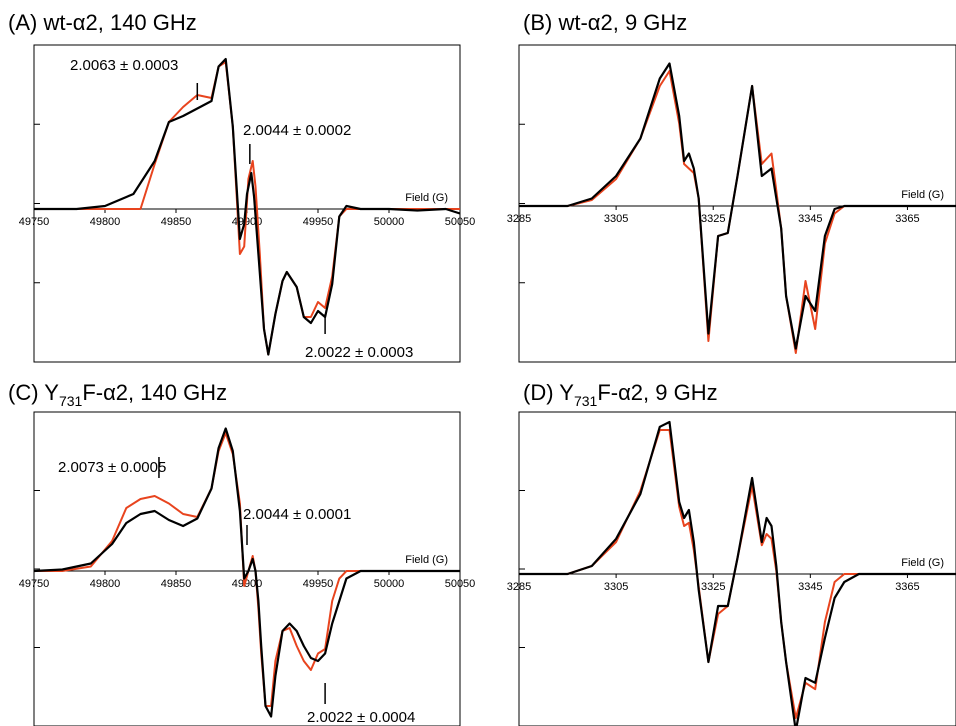  I want to click on g-value-annotation: 2.0044 ± 0.0001, so click(297, 514).